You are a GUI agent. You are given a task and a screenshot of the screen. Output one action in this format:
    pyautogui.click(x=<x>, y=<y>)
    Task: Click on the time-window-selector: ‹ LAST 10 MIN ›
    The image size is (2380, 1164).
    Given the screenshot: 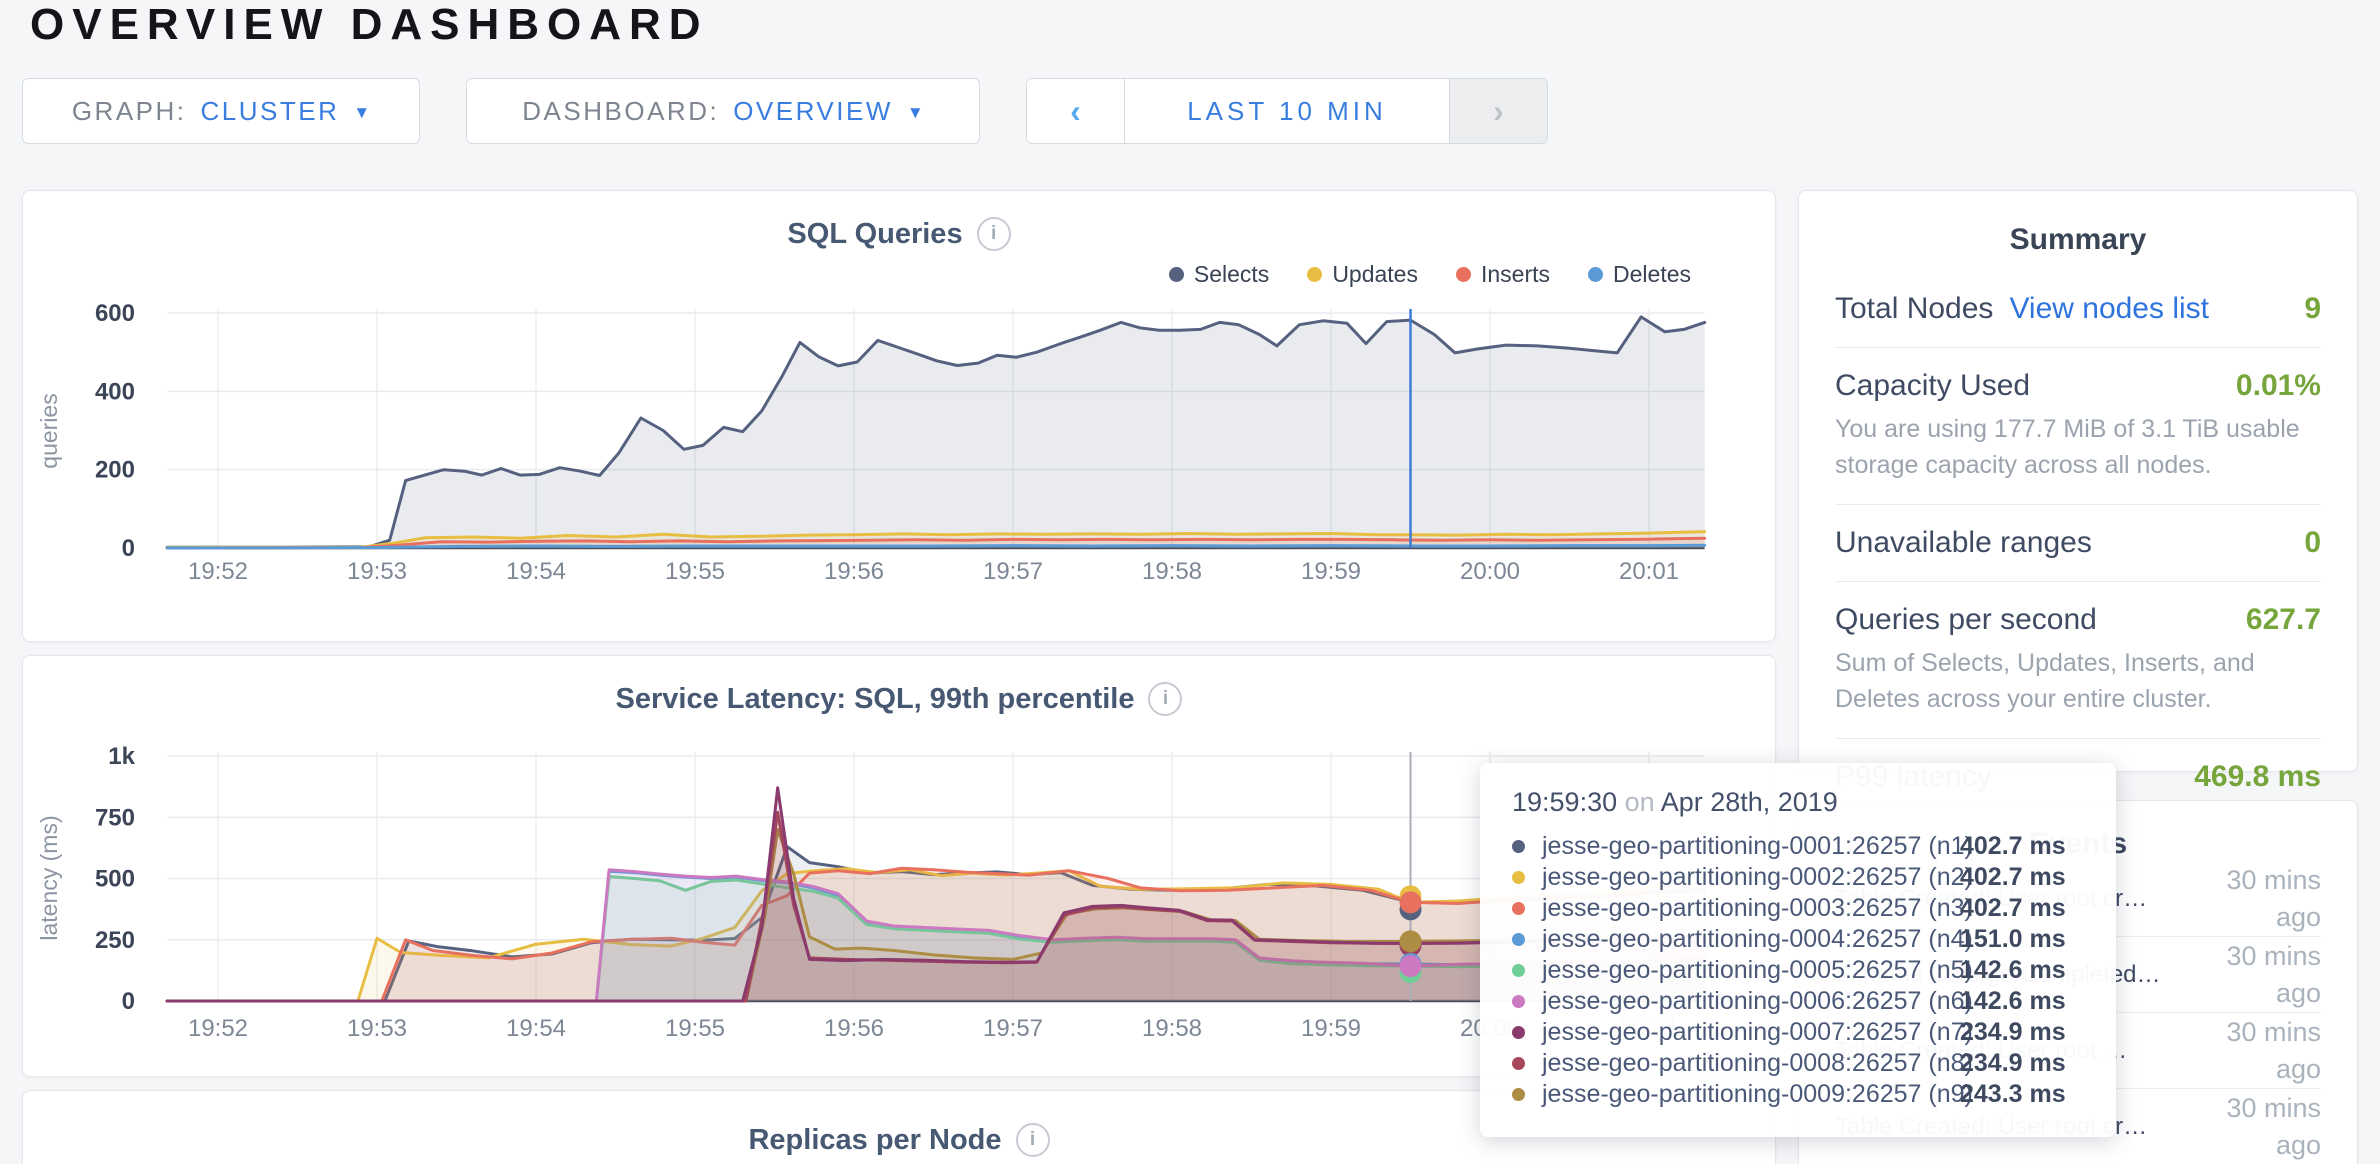 What is the action you would take?
    pyautogui.click(x=1287, y=111)
    